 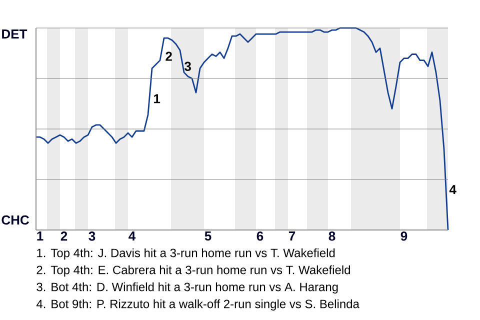 I want to click on text: 2. Top 4th: E. Cabrera hit a 3-run home run vs T. Wakefield, so click(x=193, y=271).